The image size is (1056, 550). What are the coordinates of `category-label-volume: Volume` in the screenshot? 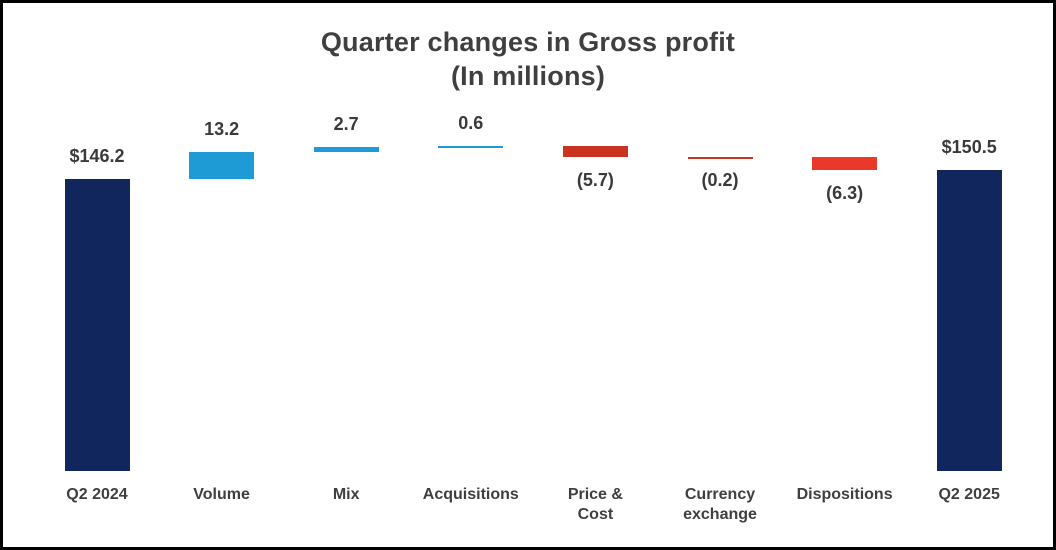 It's located at (221, 494).